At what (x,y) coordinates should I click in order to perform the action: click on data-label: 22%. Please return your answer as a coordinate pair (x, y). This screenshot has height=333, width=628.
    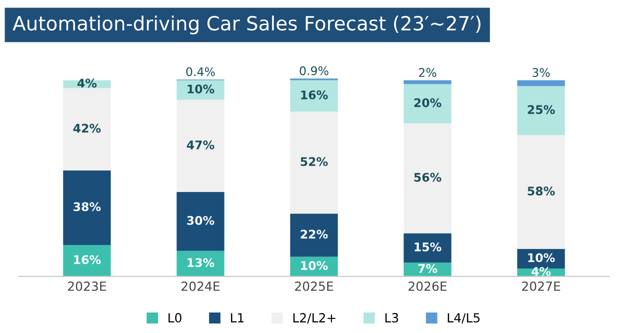
    Looking at the image, I should click on (314, 234).